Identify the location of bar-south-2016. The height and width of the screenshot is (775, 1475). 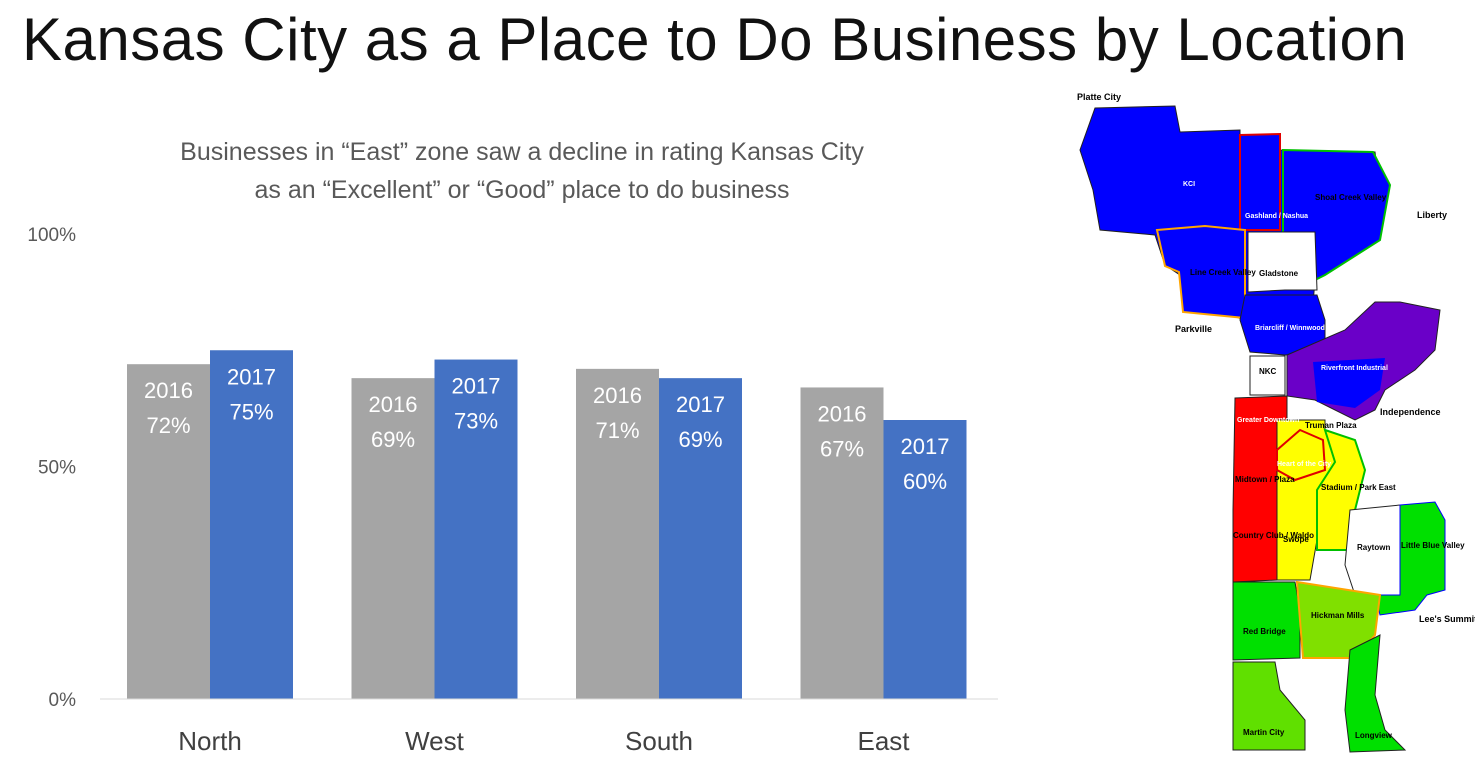
(617, 533).